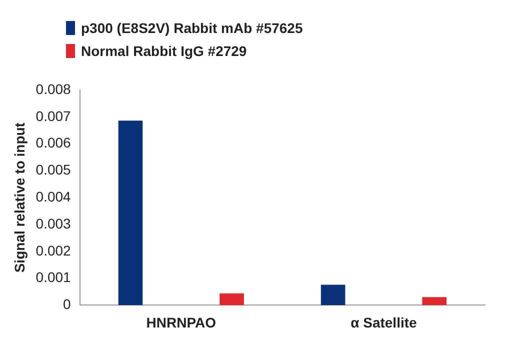 The width and height of the screenshot is (520, 350). I want to click on y-tick-label: 0.001, so click(54, 277).